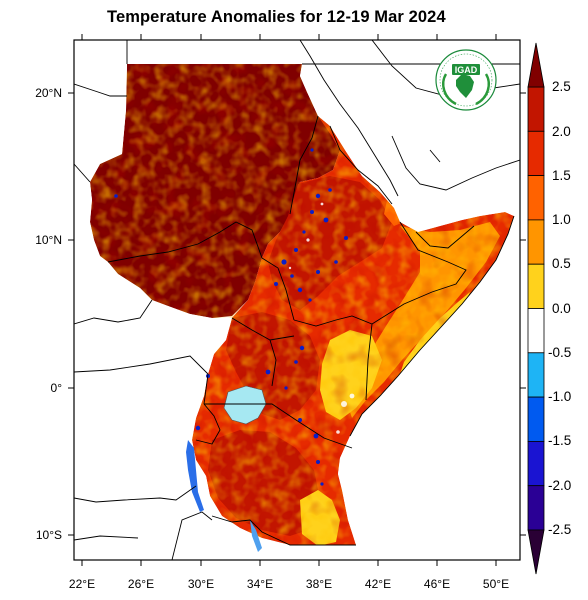 This screenshot has height=600, width=588. What do you see at coordinates (201, 584) in the screenshot?
I see `lon-tick-label: 30°E` at bounding box center [201, 584].